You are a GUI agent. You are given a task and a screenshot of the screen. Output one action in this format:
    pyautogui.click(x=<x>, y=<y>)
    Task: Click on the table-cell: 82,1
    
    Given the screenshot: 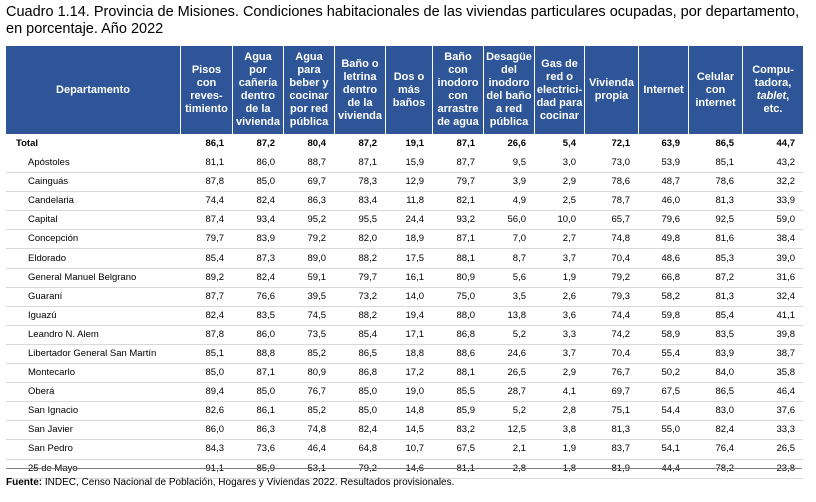 What is the action you would take?
    pyautogui.click(x=457, y=202)
    